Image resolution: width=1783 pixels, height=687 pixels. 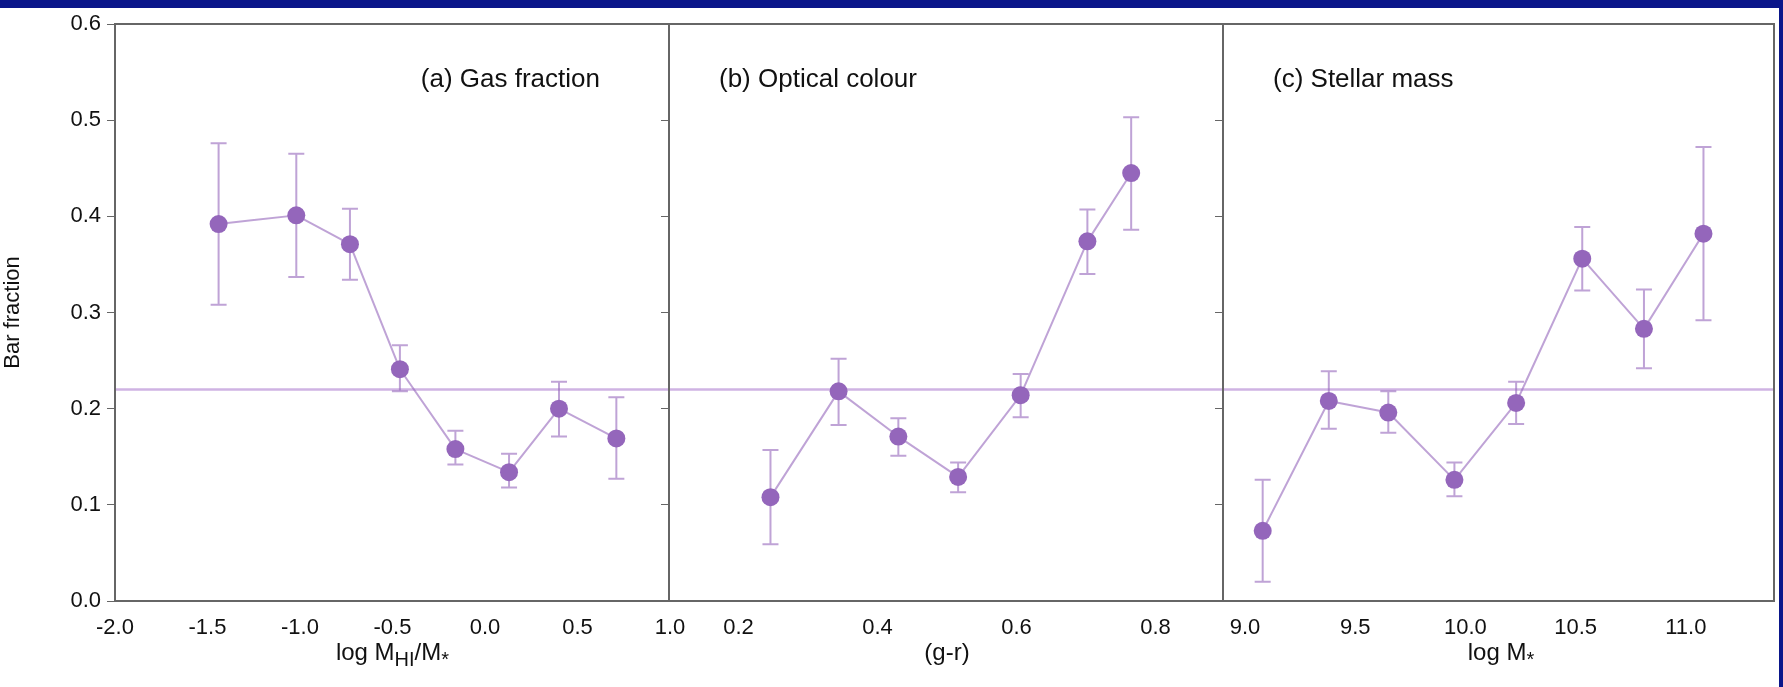 What do you see at coordinates (947, 652) in the screenshot?
I see `x-axis-title: (g-r)` at bounding box center [947, 652].